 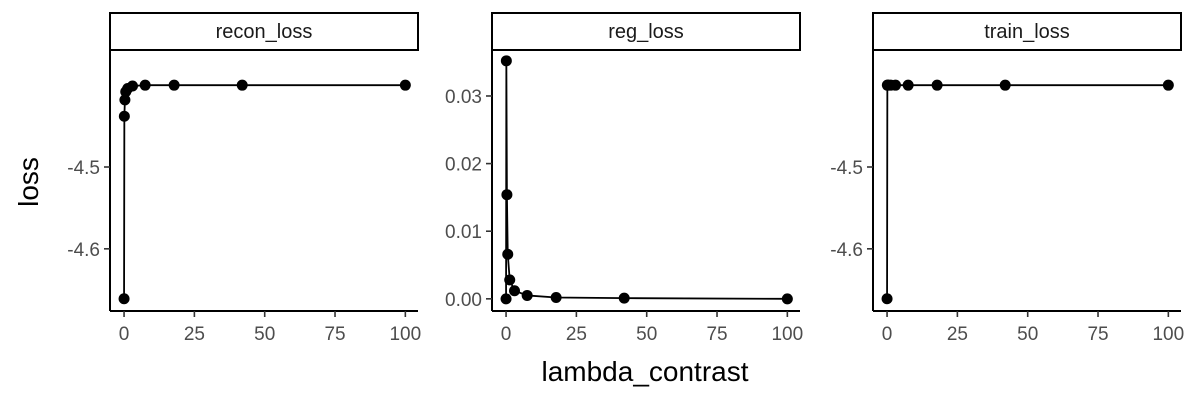 What do you see at coordinates (463, 97) in the screenshot?
I see `y-tick-label: 0.03` at bounding box center [463, 97].